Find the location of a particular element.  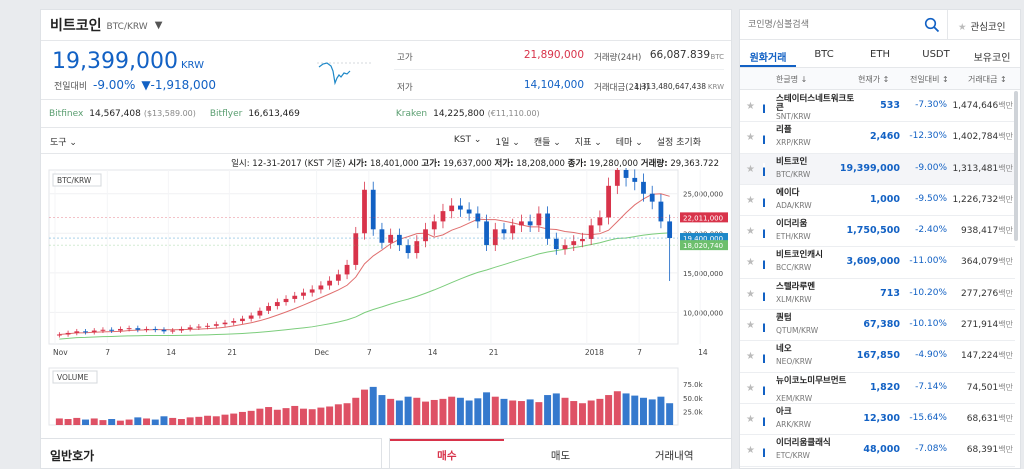

col-volume: 거래대금 ↕ is located at coordinates (987, 79).